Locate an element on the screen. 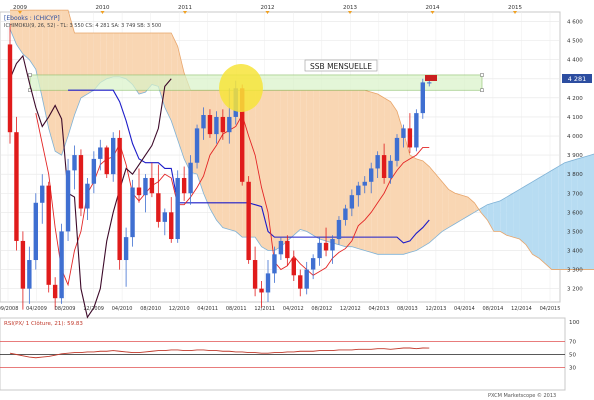  rsi-tick-label: 70 is located at coordinates (572, 343).